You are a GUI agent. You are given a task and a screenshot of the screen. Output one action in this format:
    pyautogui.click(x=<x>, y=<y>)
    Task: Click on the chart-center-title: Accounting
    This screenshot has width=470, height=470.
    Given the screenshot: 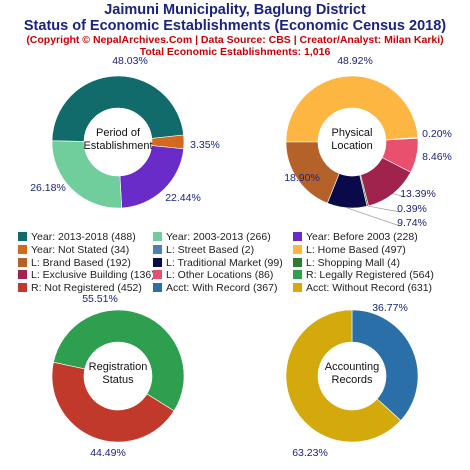 What is the action you would take?
    pyautogui.click(x=352, y=367)
    